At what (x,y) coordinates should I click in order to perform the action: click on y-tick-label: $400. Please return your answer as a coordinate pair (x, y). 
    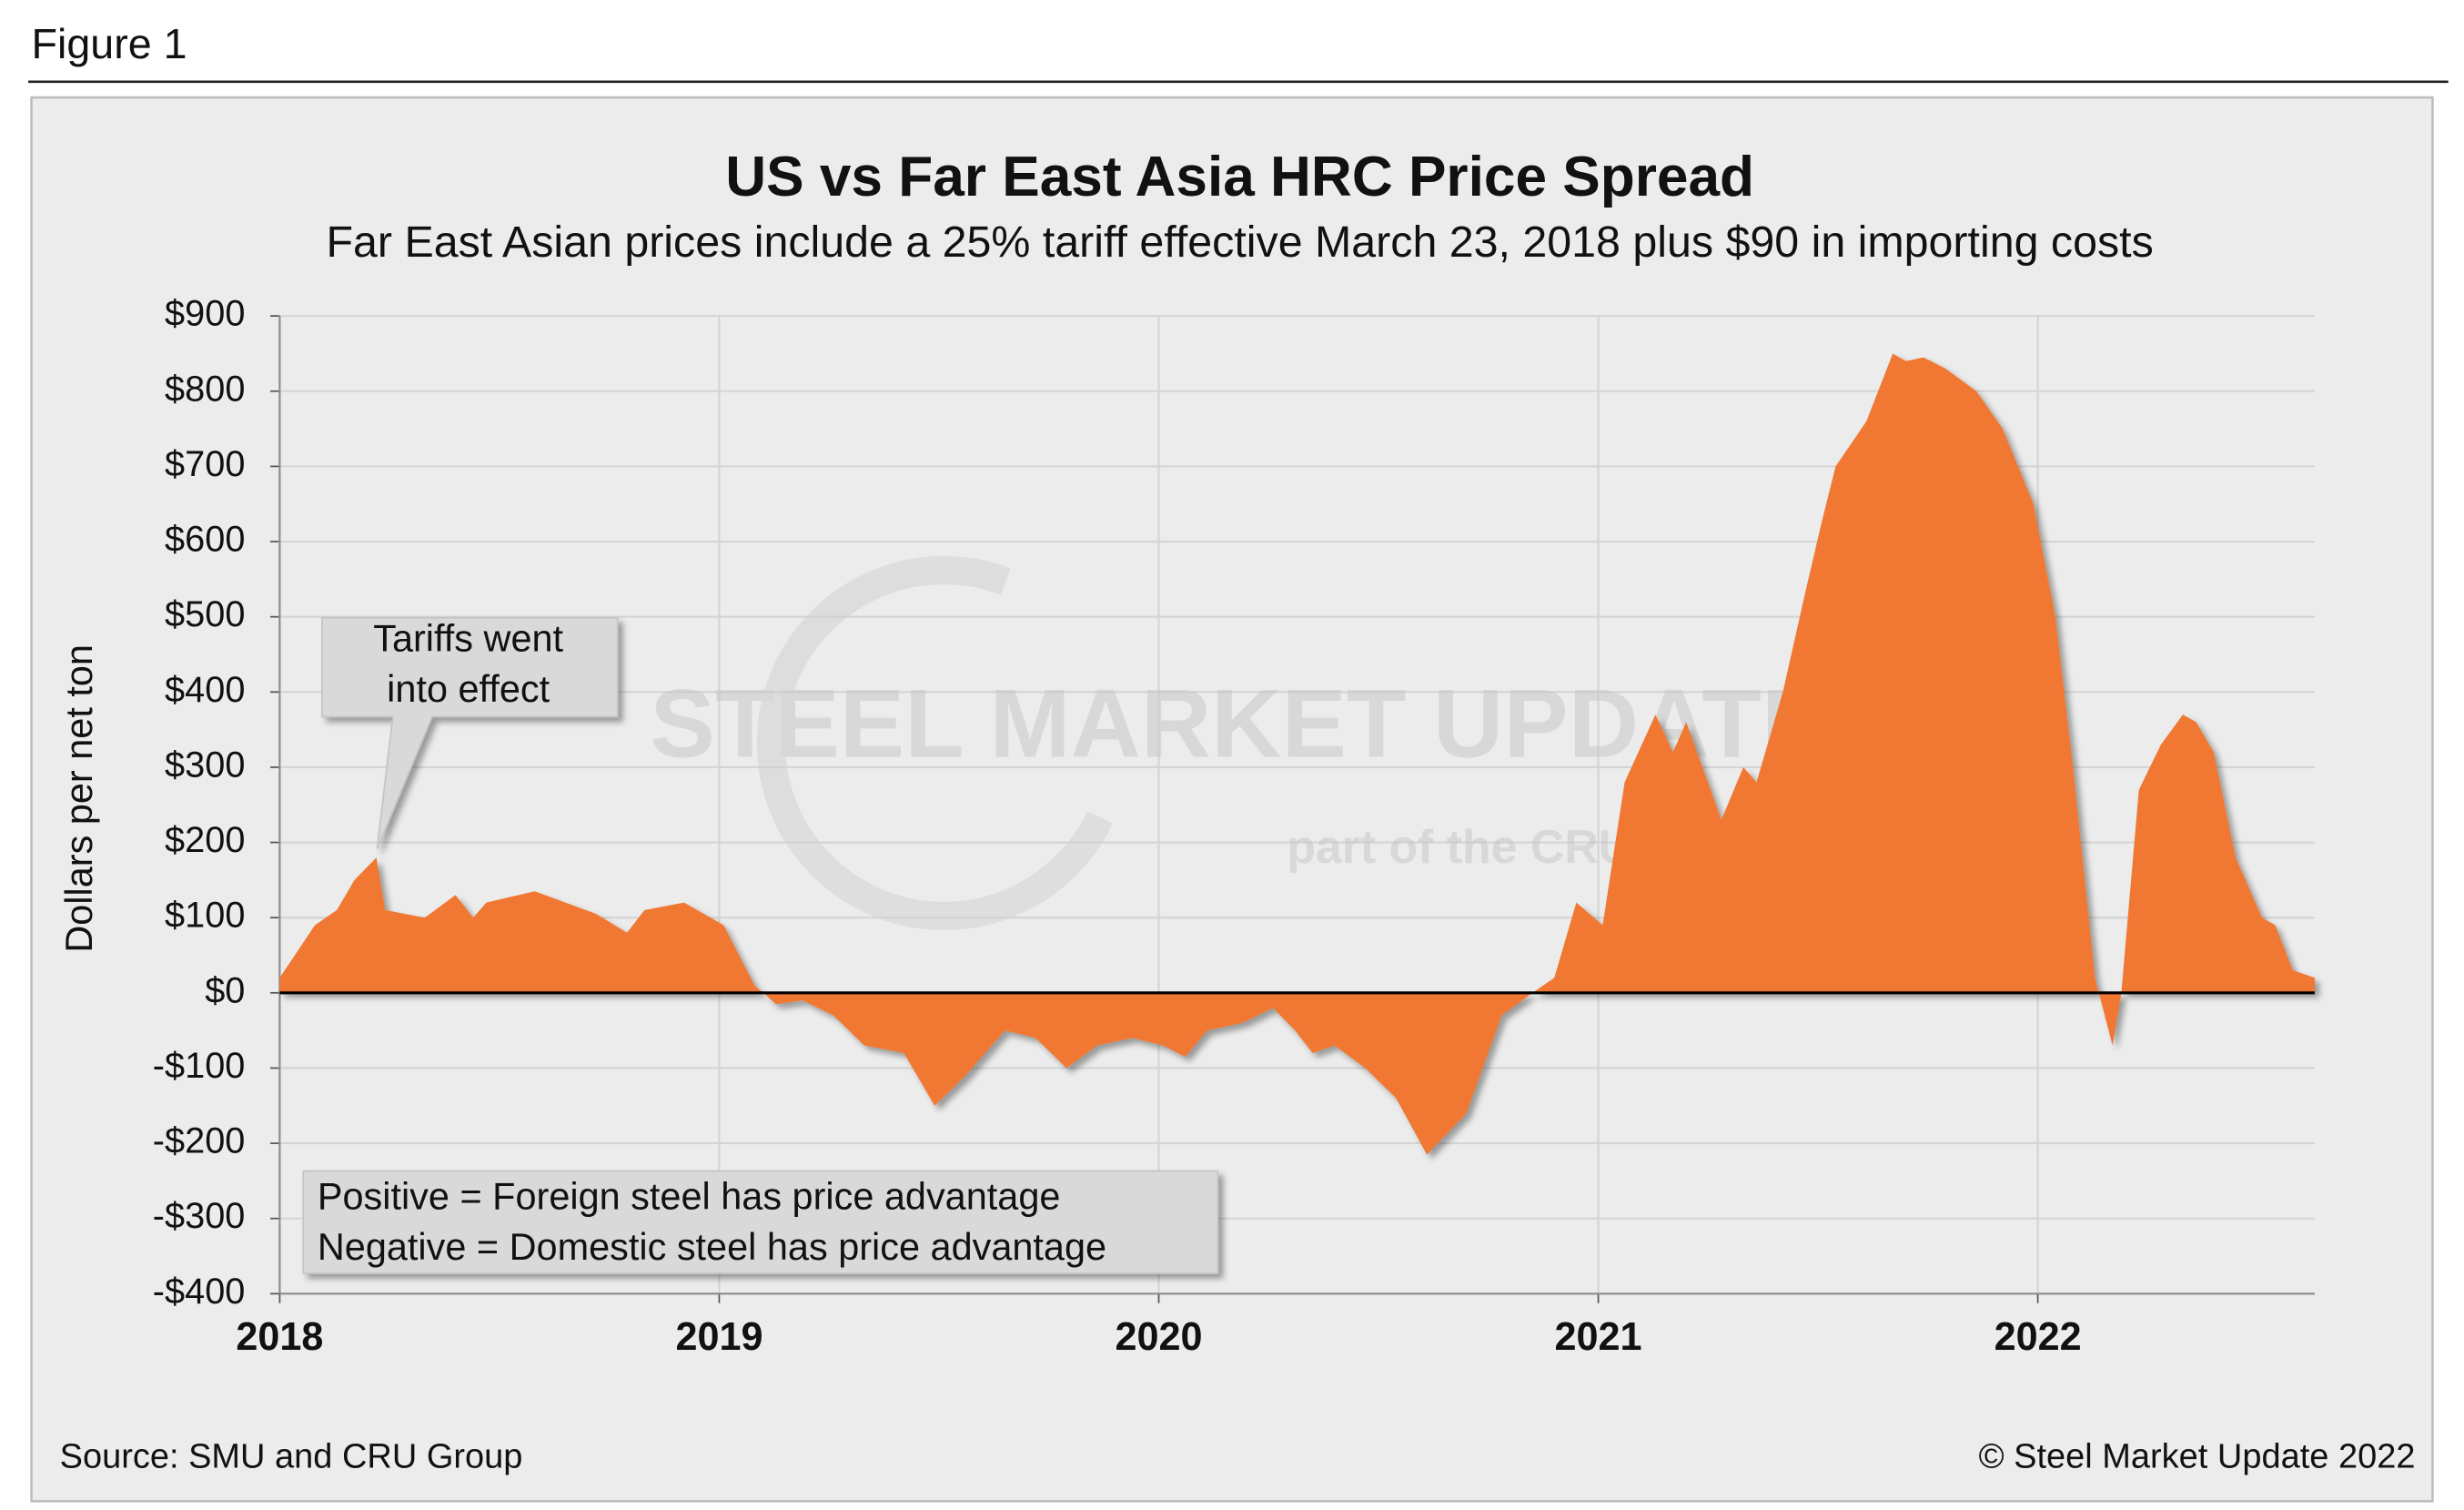
    Looking at the image, I should click on (205, 690).